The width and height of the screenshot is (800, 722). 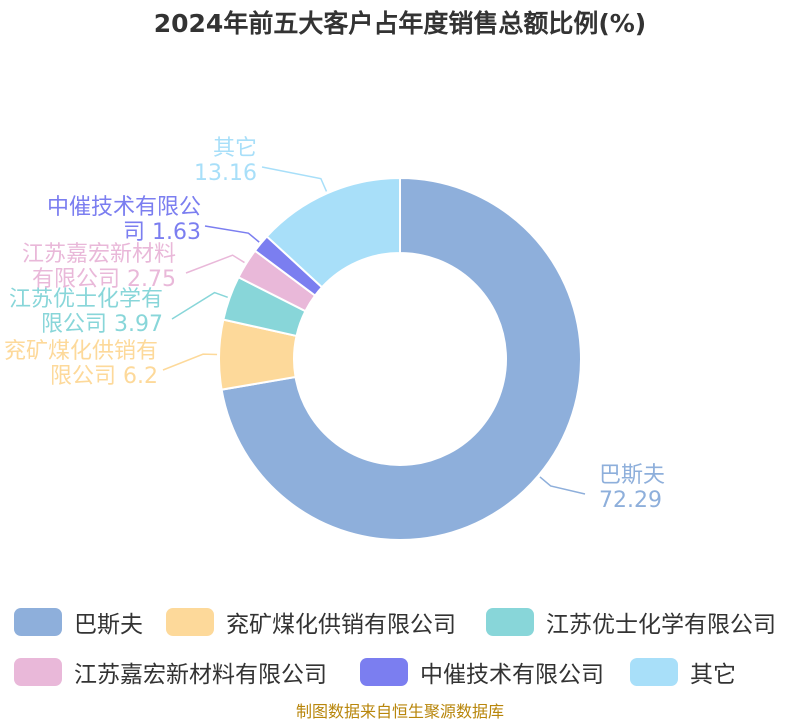 What do you see at coordinates (713, 675) in the screenshot?
I see `legend-label: 其它` at bounding box center [713, 675].